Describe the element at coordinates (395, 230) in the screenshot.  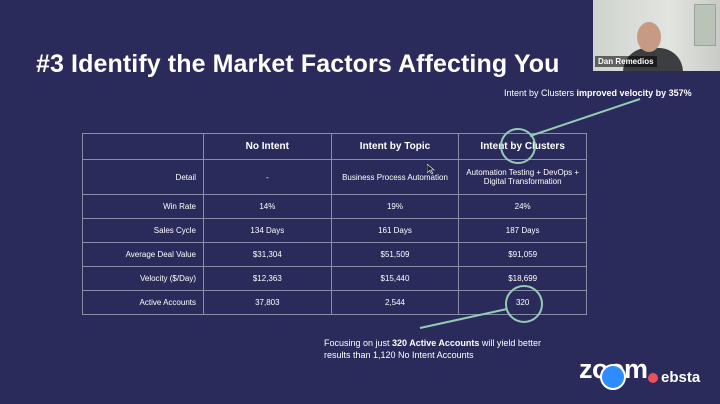
I see `table-cell: 161 Days` at that location.